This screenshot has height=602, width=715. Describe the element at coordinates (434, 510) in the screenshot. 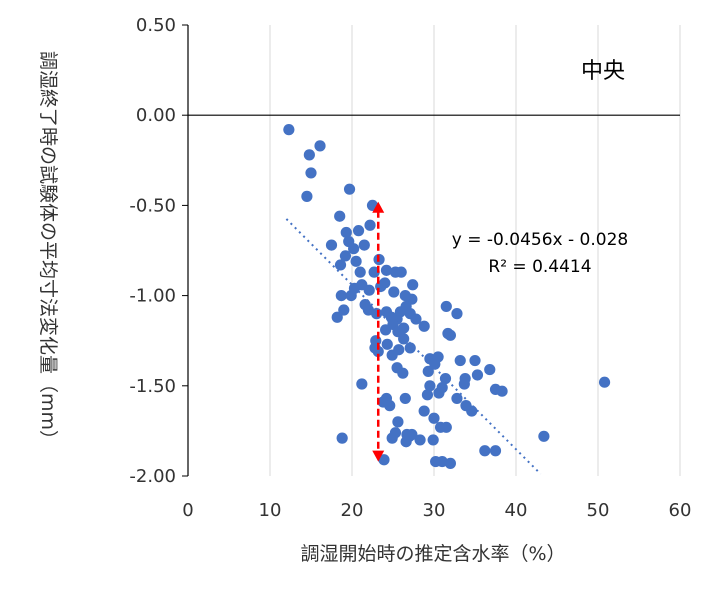

I see `x-tick-label: 30` at that location.